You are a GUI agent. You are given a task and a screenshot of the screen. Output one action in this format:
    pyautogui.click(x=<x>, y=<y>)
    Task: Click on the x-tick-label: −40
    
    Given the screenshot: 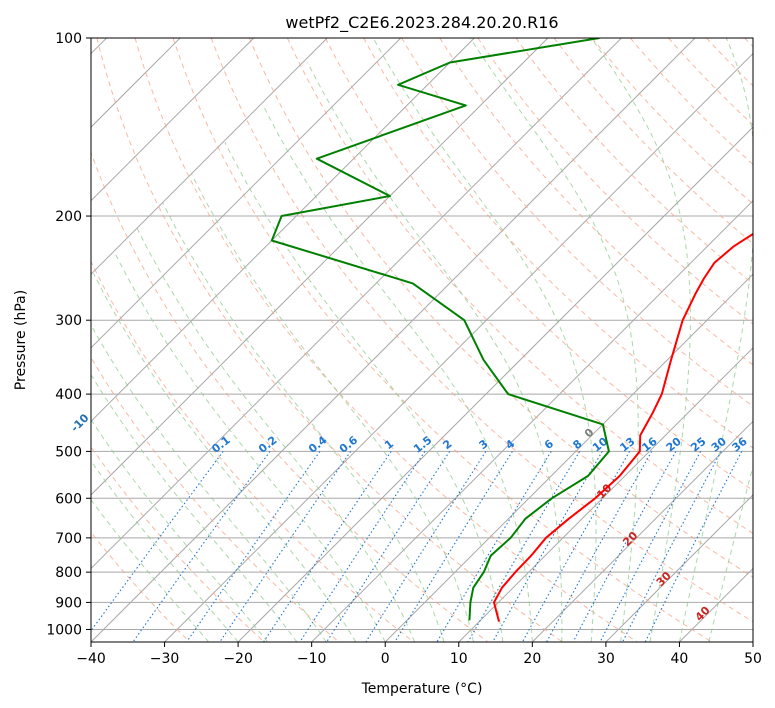 What is the action you would take?
    pyautogui.click(x=91, y=659)
    